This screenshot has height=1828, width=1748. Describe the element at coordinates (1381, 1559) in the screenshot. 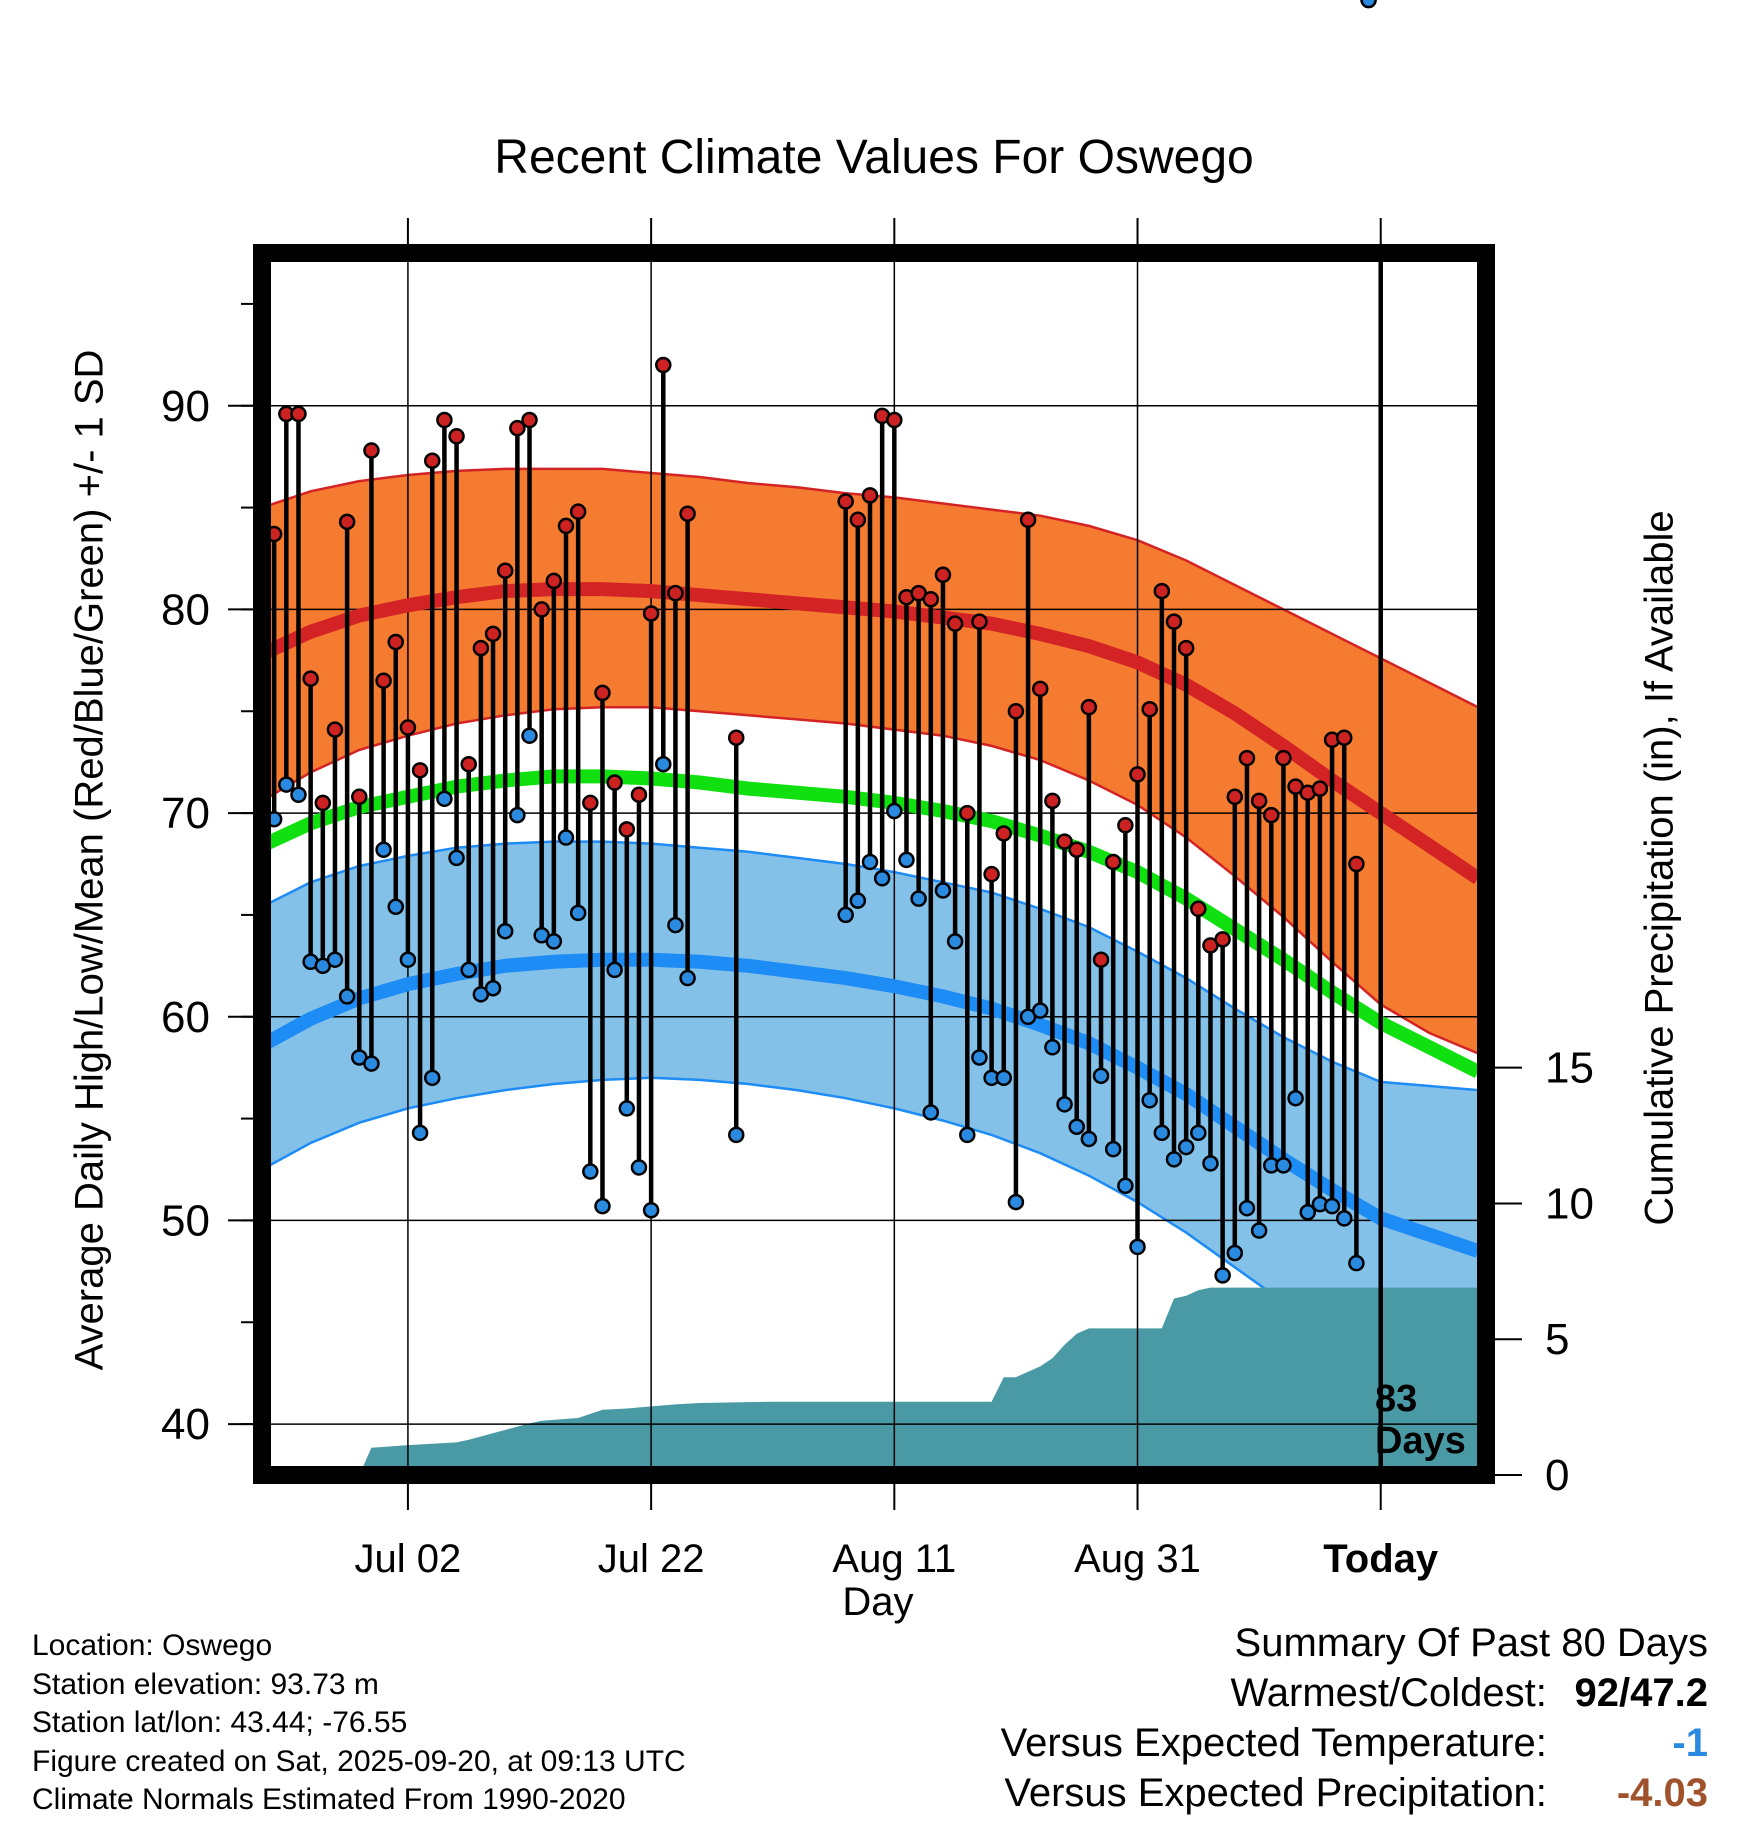

I see `x-tick-label: Today` at that location.